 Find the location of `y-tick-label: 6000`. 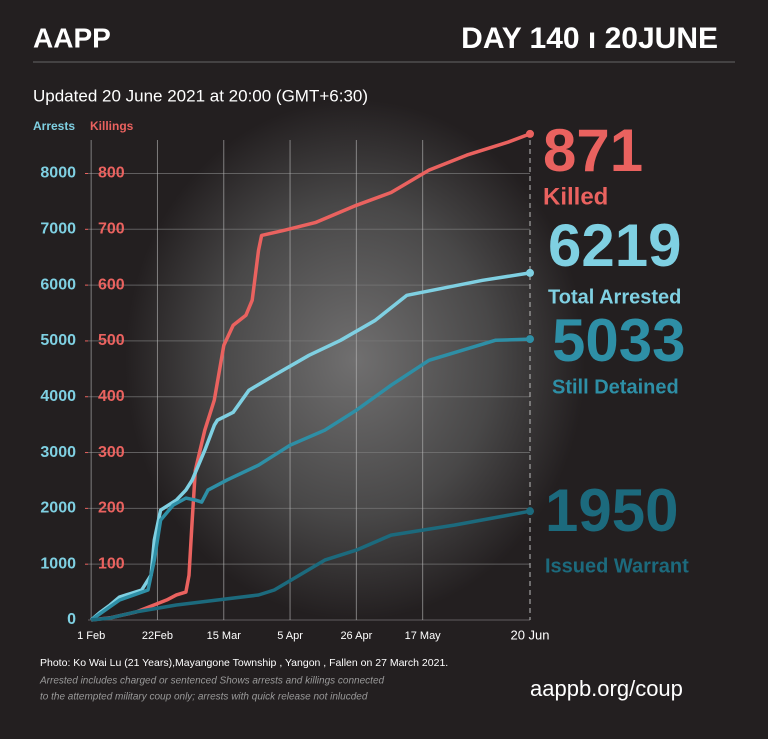

y-tick-label: 6000 is located at coordinates (58, 284).